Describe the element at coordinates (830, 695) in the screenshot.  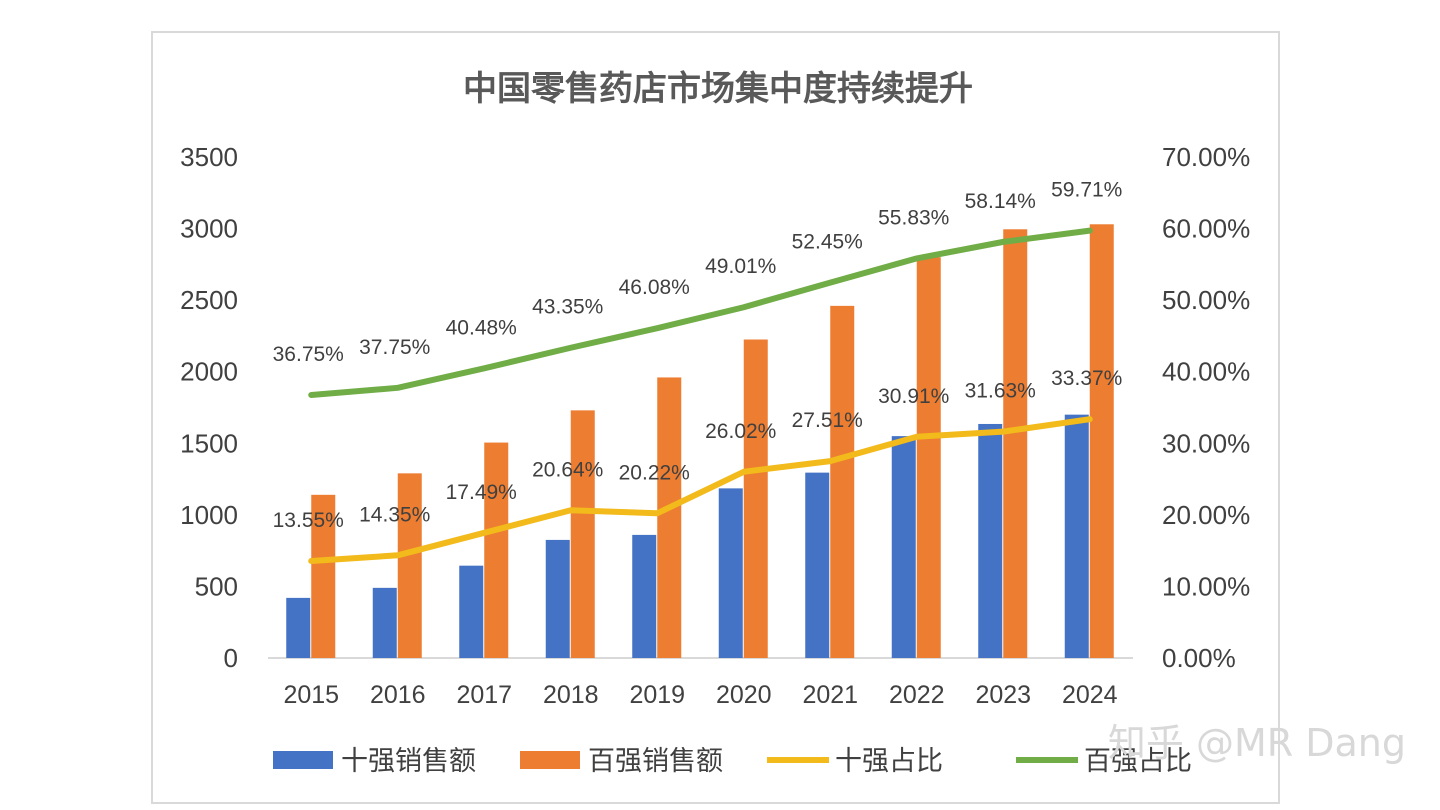
I see `x-tick-label: 2021` at that location.